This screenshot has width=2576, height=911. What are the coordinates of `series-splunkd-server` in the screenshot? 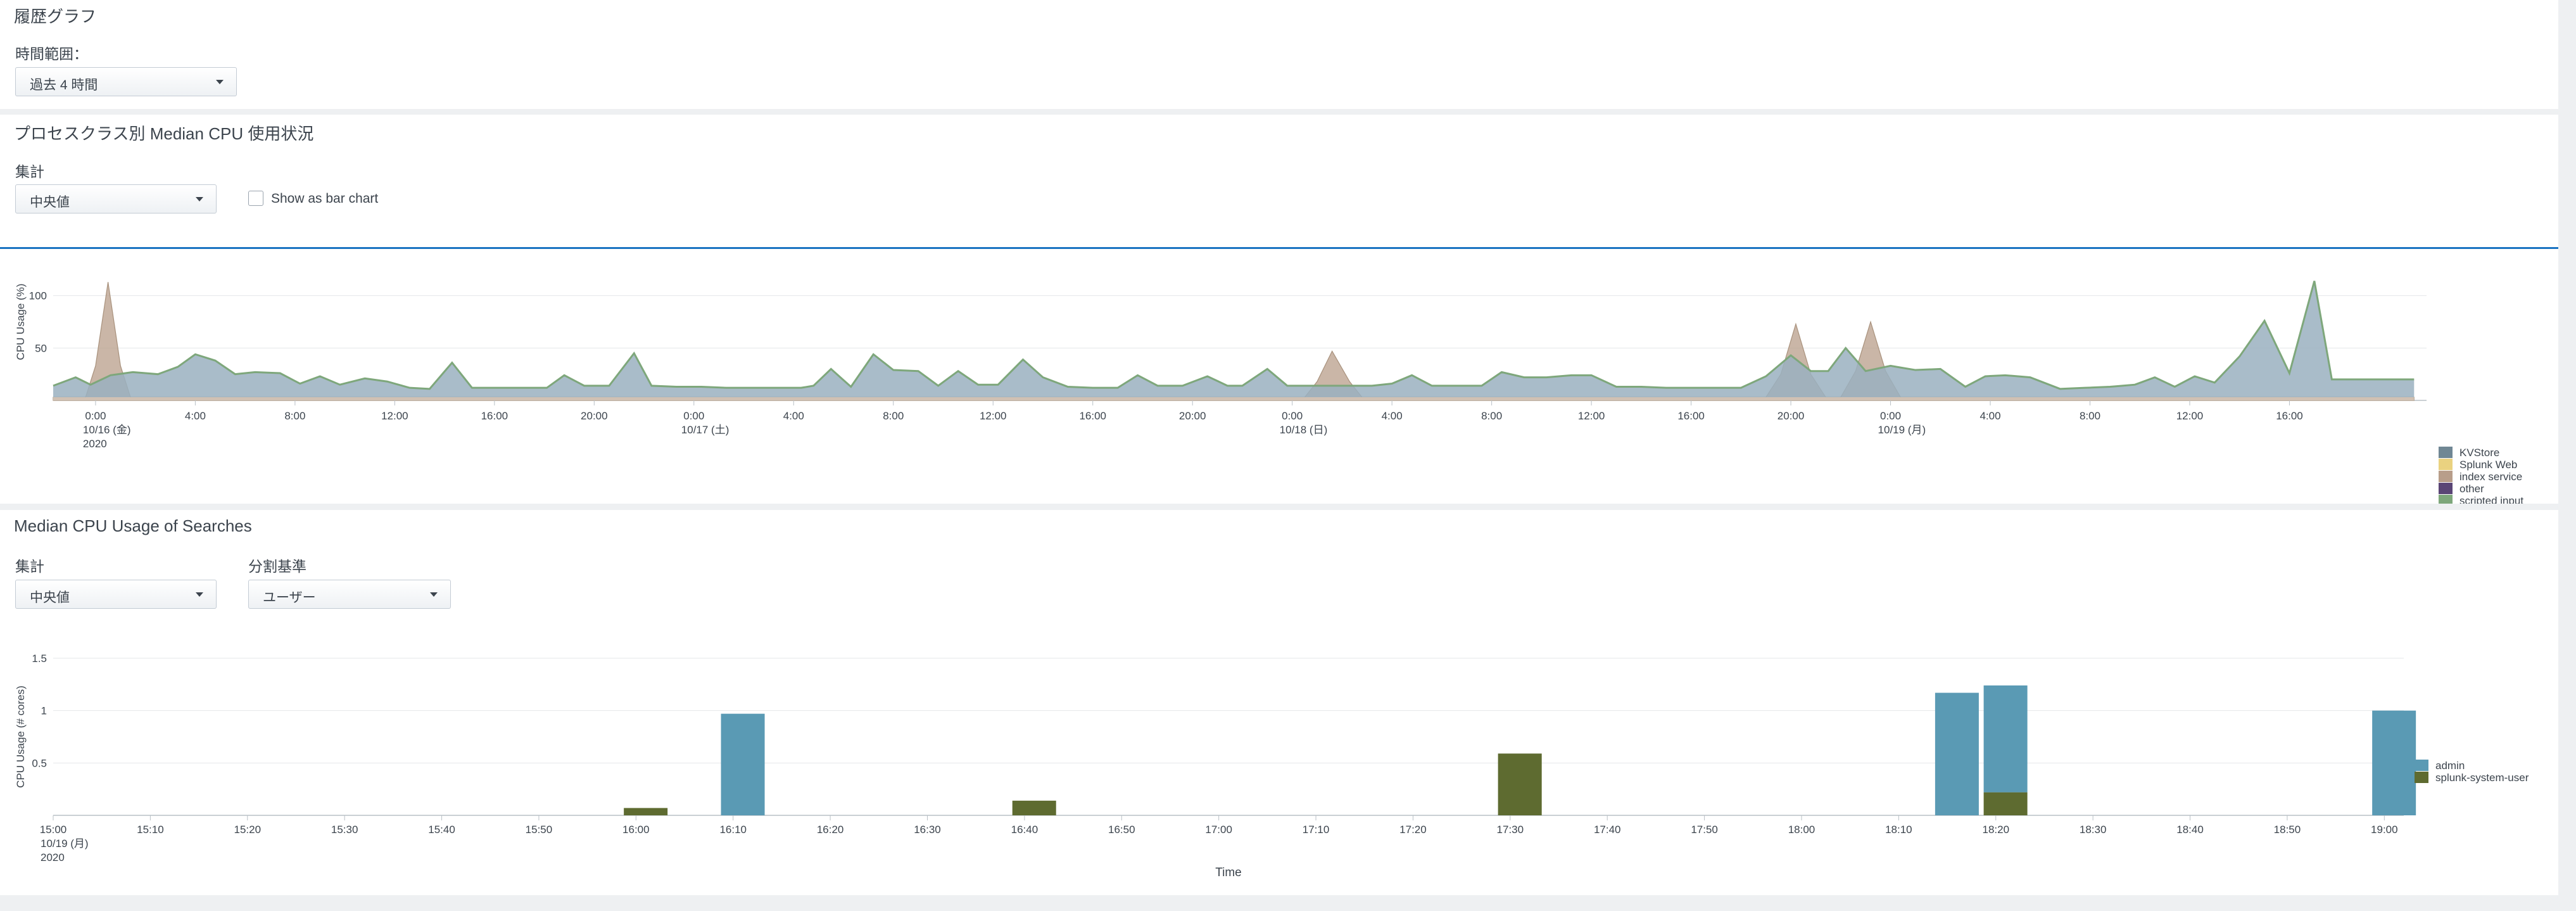 It's located at (1234, 398).